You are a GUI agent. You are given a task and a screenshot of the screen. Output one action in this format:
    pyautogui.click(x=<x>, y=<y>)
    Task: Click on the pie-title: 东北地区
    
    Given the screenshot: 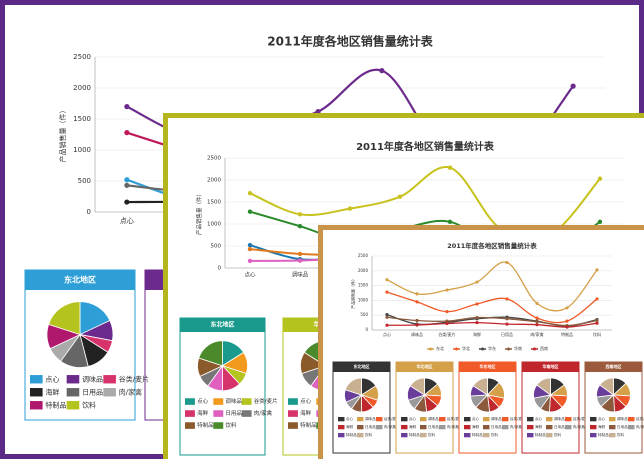 What is the action you would take?
    pyautogui.click(x=222, y=325)
    